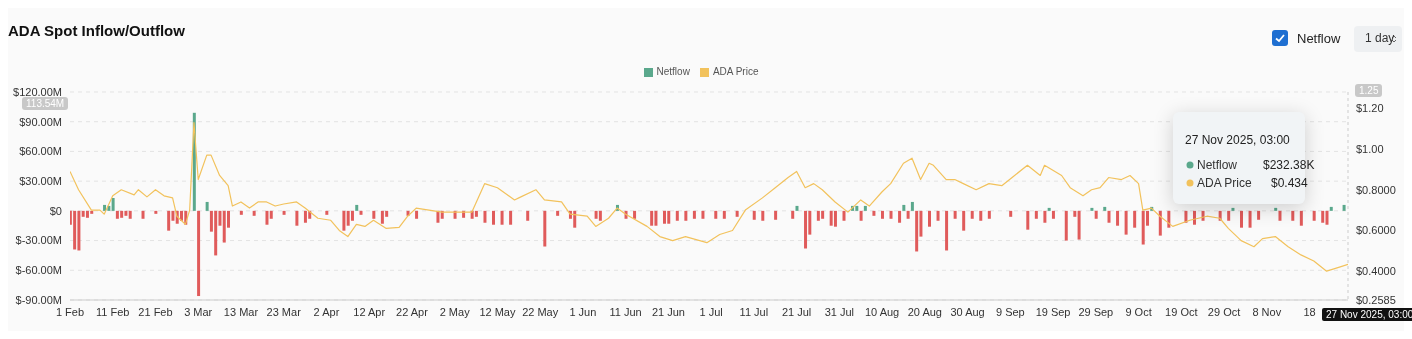  Describe the element at coordinates (497, 311) in the screenshot. I see `x-tick-label: 12 May` at that location.